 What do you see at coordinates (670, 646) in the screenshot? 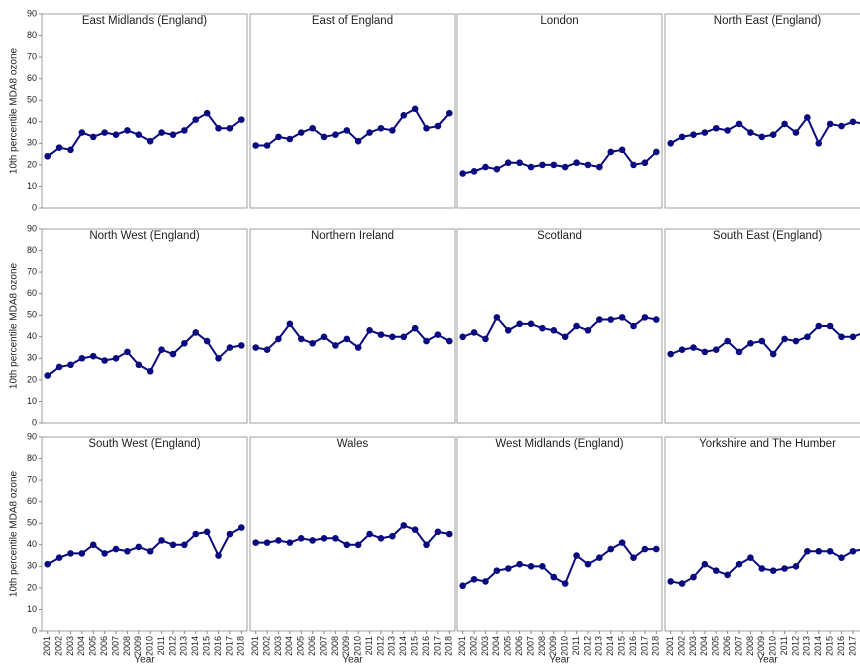
I see `x-tick-label: 2001` at bounding box center [670, 646].